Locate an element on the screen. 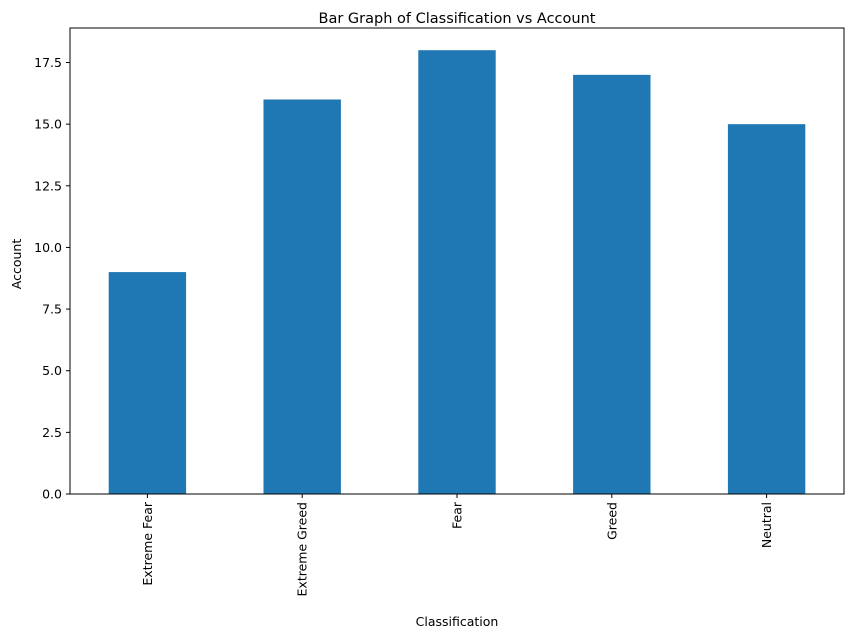 Image resolution: width=855 pixels, height=638 pixels. y-tick-label: 7.5 is located at coordinates (52, 309).